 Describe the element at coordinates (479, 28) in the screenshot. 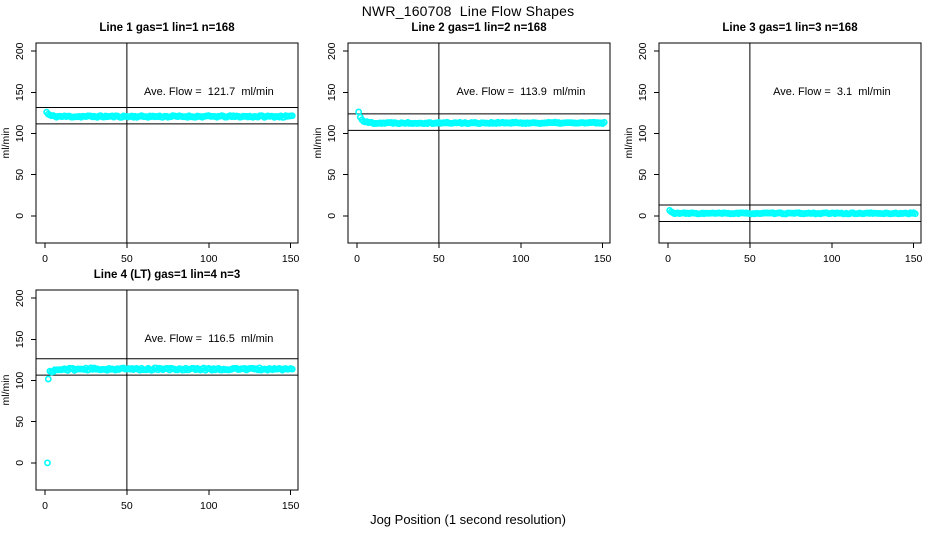

I see `panel-title: Line 2 gas=1 lin=2 n=168` at that location.